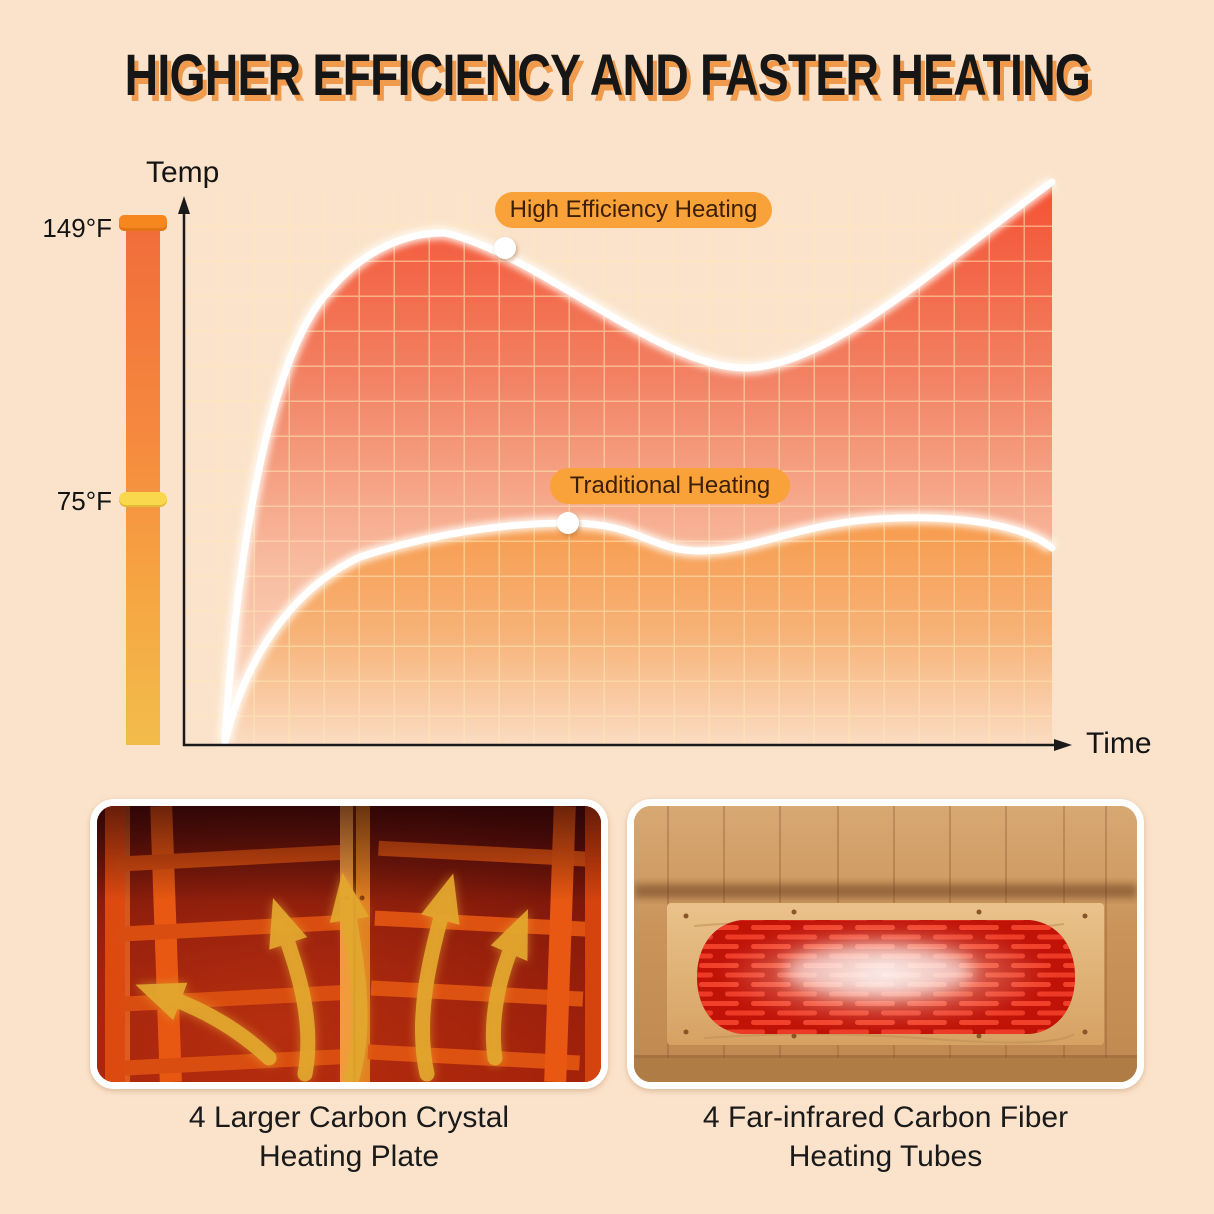 Image resolution: width=1214 pixels, height=1214 pixels. What do you see at coordinates (505, 248) in the screenshot?
I see `high-efficiency-marker-dot` at bounding box center [505, 248].